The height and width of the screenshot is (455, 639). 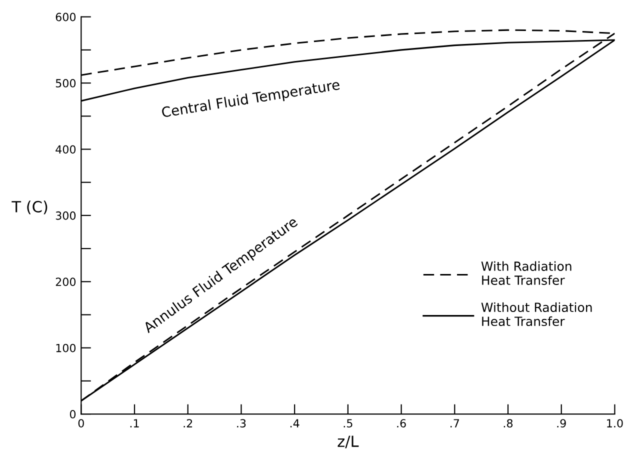 I want to click on y-tick-label: 500, so click(x=66, y=83).